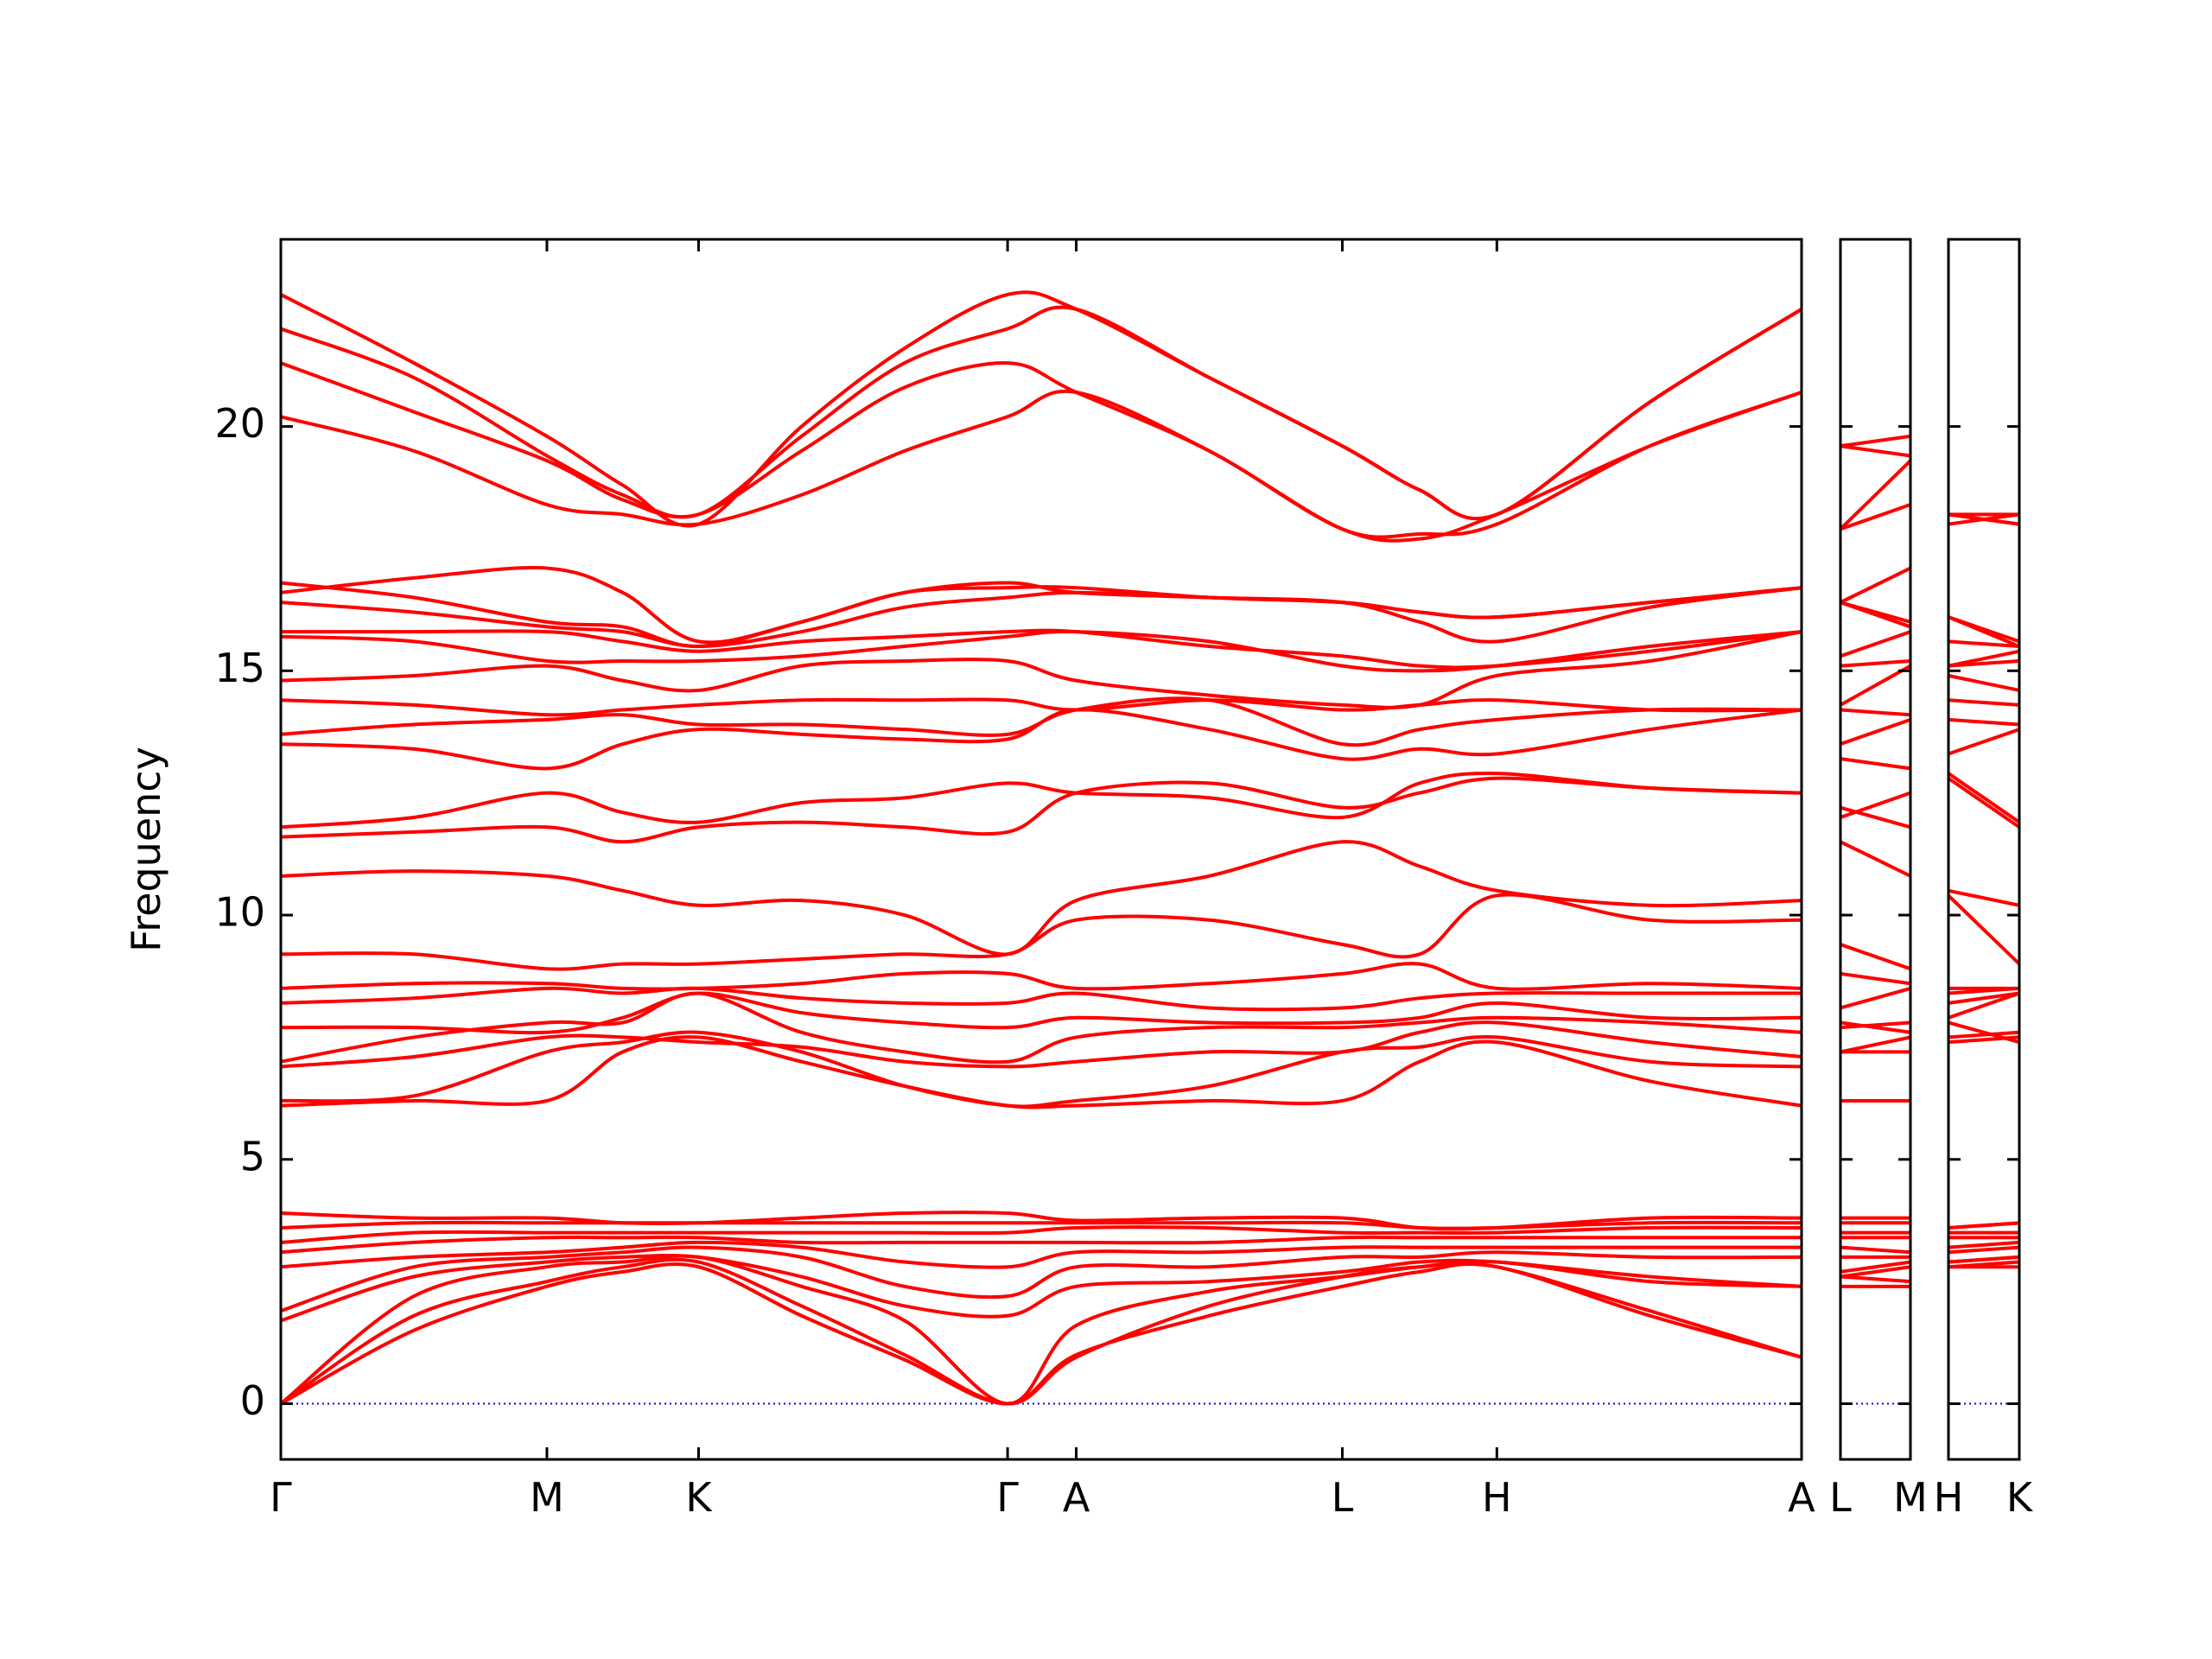 Image resolution: width=2212 pixels, height=1659 pixels. I want to click on y-tick-label: 0, so click(252, 1400).